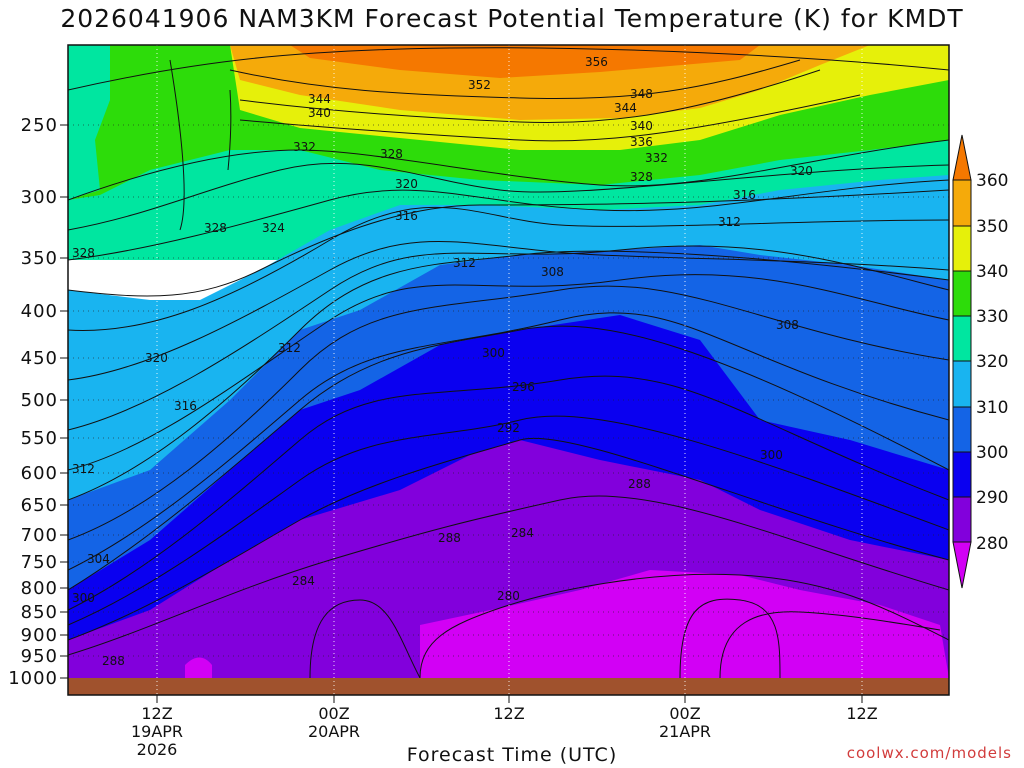  What do you see at coordinates (39, 562) in the screenshot?
I see `y-tick-label: 750` at bounding box center [39, 562].